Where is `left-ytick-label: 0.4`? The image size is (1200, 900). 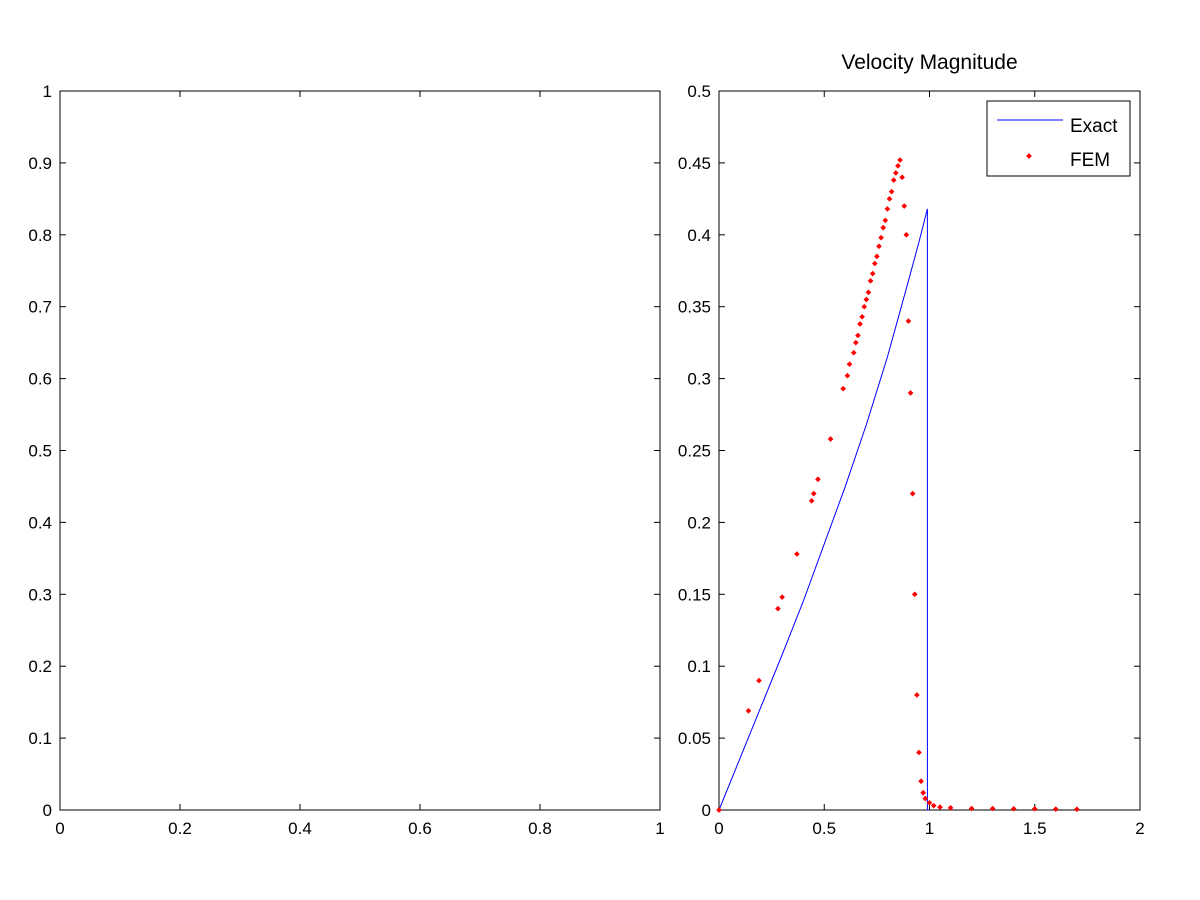 left-ytick-label: 0.4 is located at coordinates (40, 522).